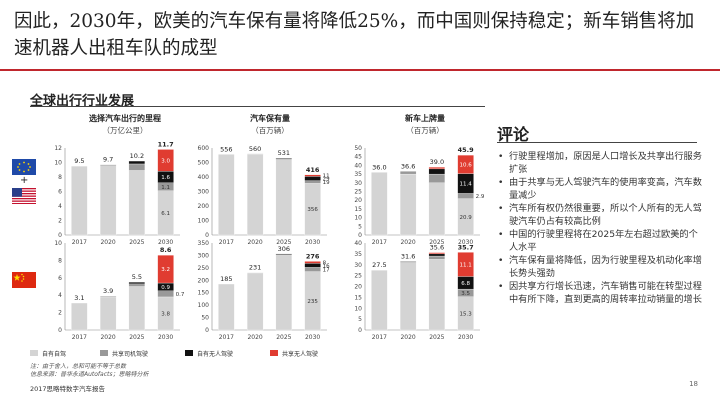 This screenshot has height=405, width=720. I want to click on bar-total-label: 11.7, so click(166, 144).